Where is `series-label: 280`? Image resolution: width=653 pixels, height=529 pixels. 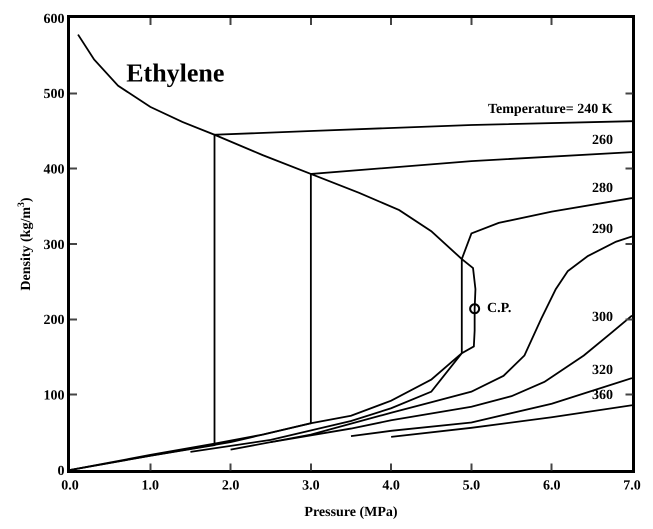
series-label: 280 is located at coordinates (602, 188).